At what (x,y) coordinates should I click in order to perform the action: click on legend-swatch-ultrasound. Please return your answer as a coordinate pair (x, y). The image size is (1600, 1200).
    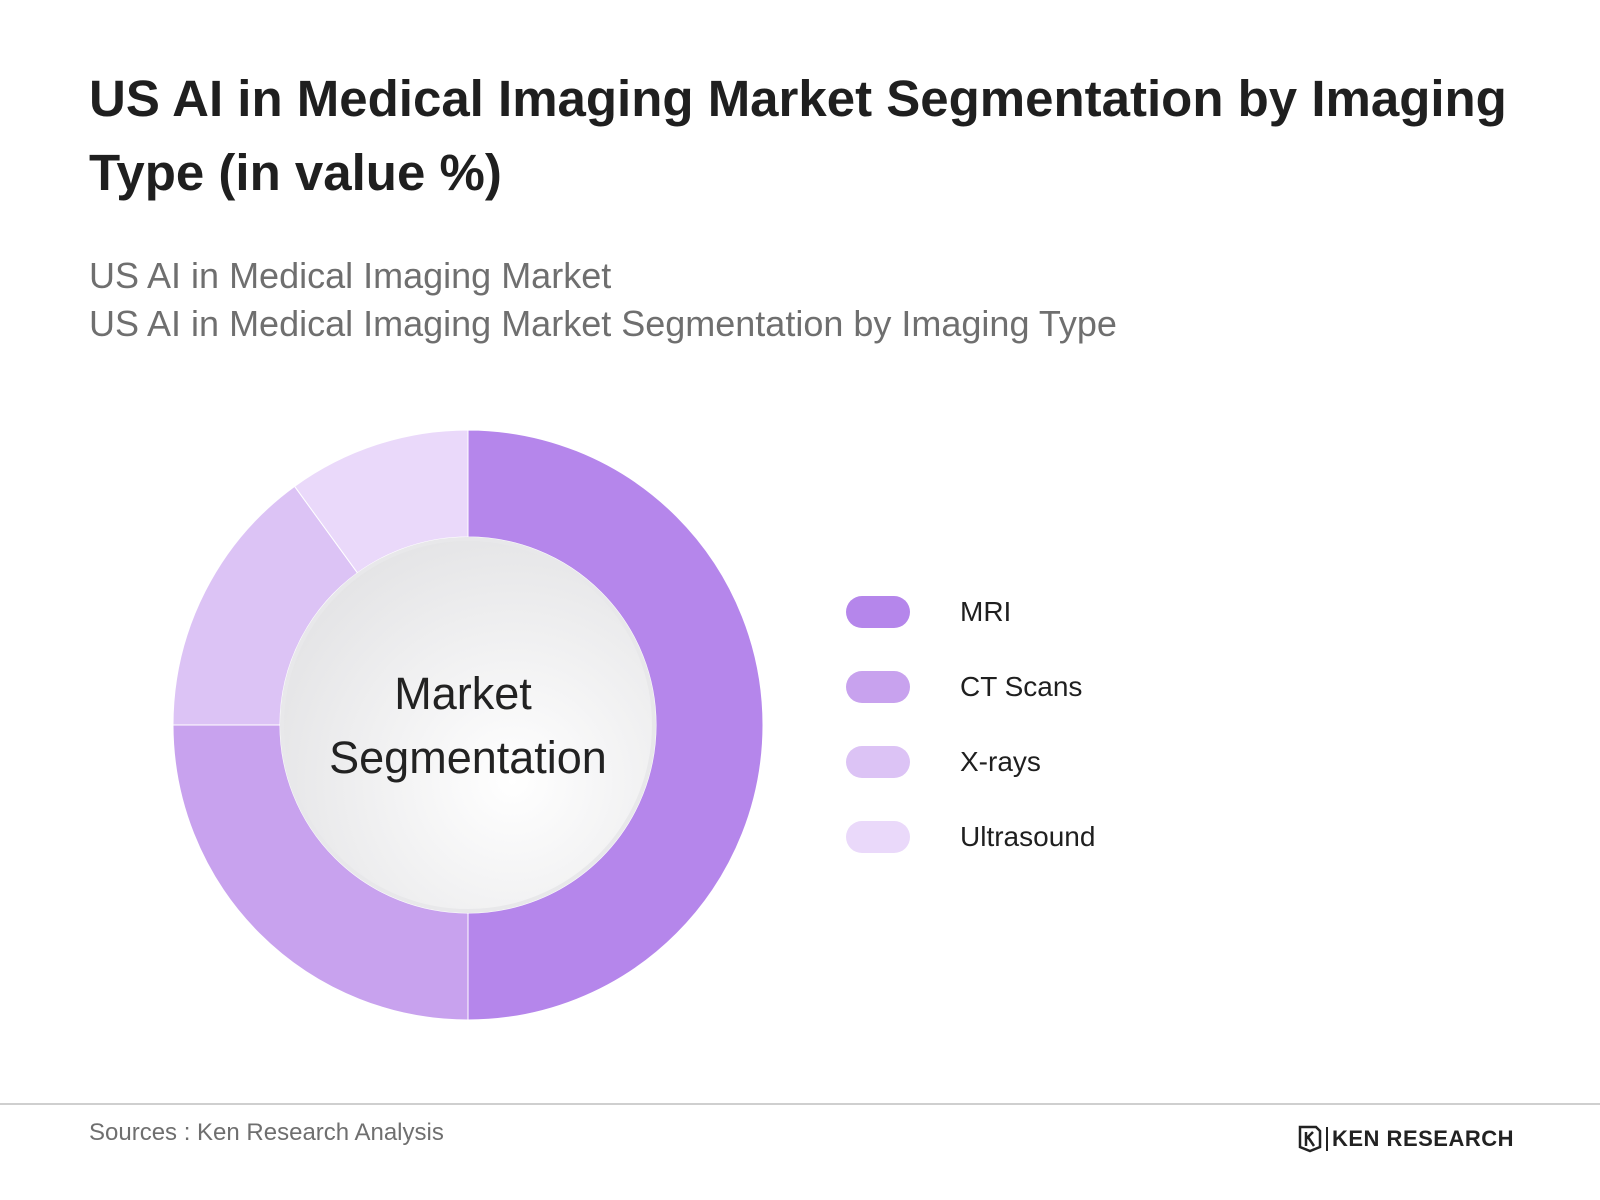
    Looking at the image, I should click on (878, 837).